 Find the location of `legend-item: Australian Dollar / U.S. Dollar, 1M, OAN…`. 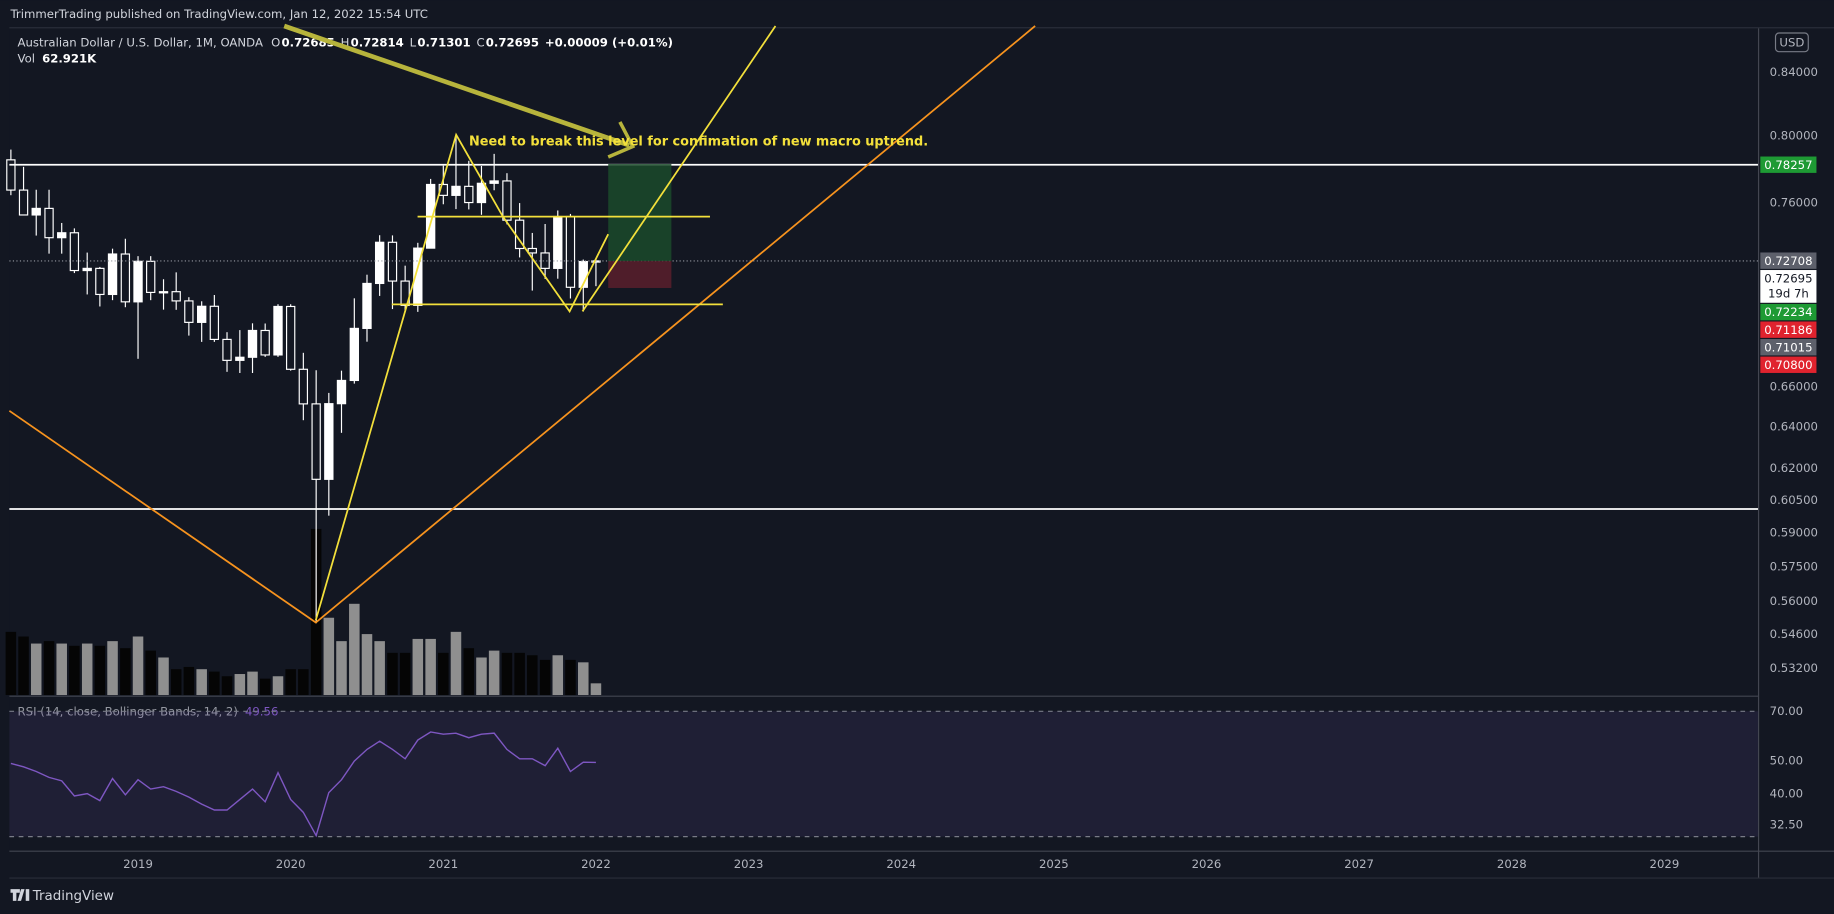

legend-item: Australian Dollar / U.S. Dollar, 1M, OAN… is located at coordinates (140, 42).